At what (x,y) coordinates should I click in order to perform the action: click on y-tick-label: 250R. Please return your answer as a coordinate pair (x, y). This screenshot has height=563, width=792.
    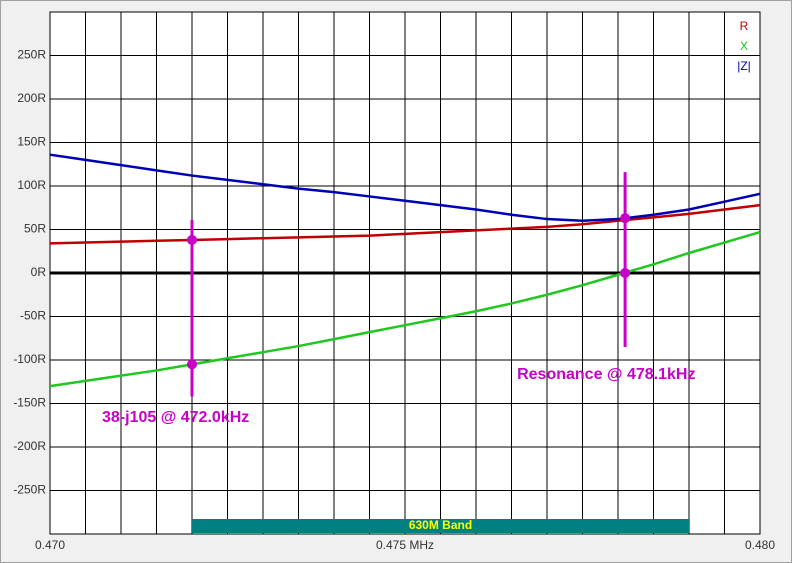
    Looking at the image, I should click on (31, 55).